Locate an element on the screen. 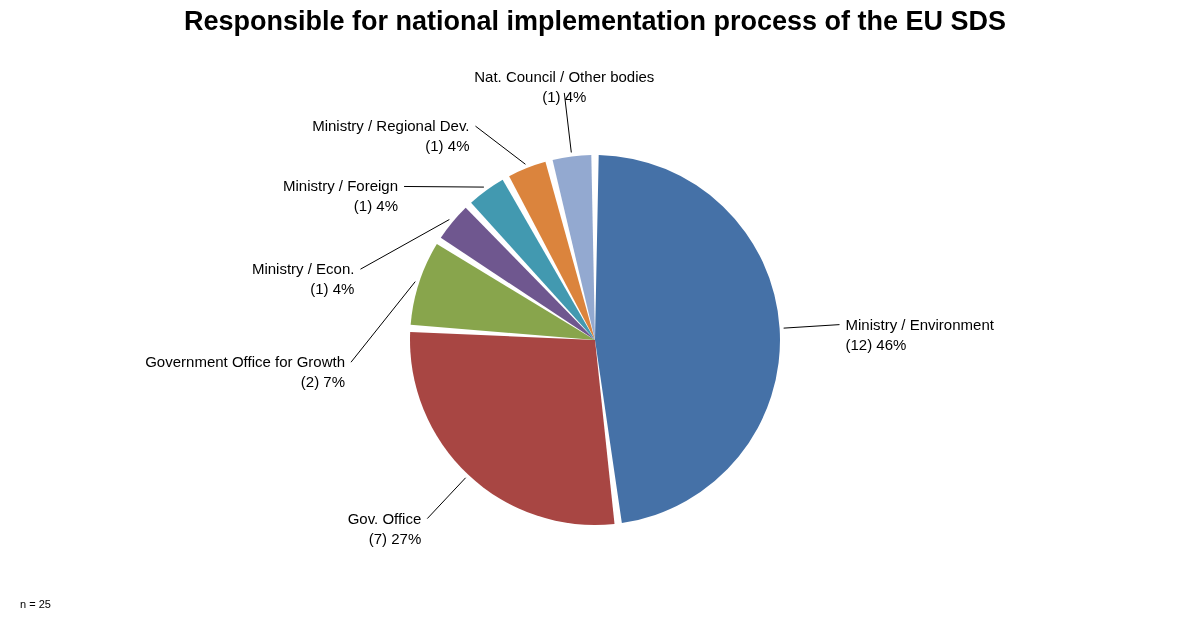 This screenshot has width=1192, height=631. slice-label: Ministry / Regional Dev. is located at coordinates (391, 126).